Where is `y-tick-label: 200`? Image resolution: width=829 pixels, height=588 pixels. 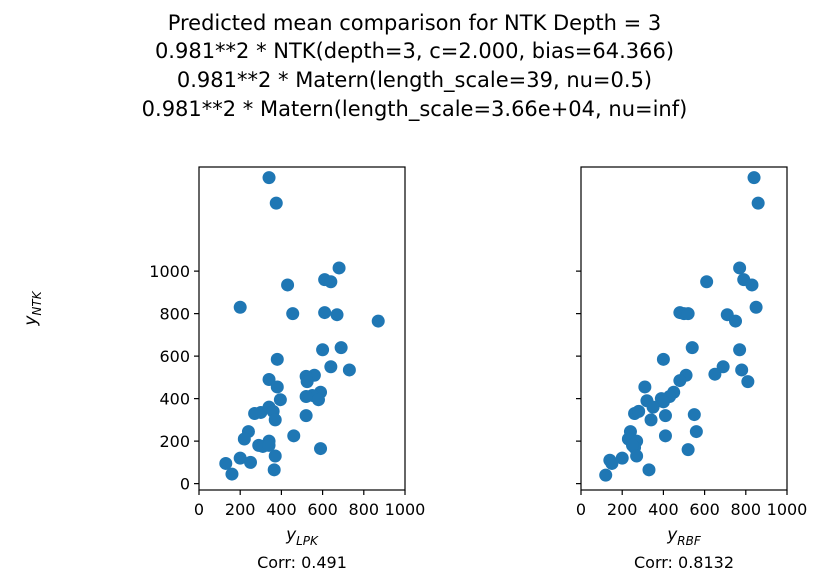 y-tick-label: 200 is located at coordinates (174, 441).